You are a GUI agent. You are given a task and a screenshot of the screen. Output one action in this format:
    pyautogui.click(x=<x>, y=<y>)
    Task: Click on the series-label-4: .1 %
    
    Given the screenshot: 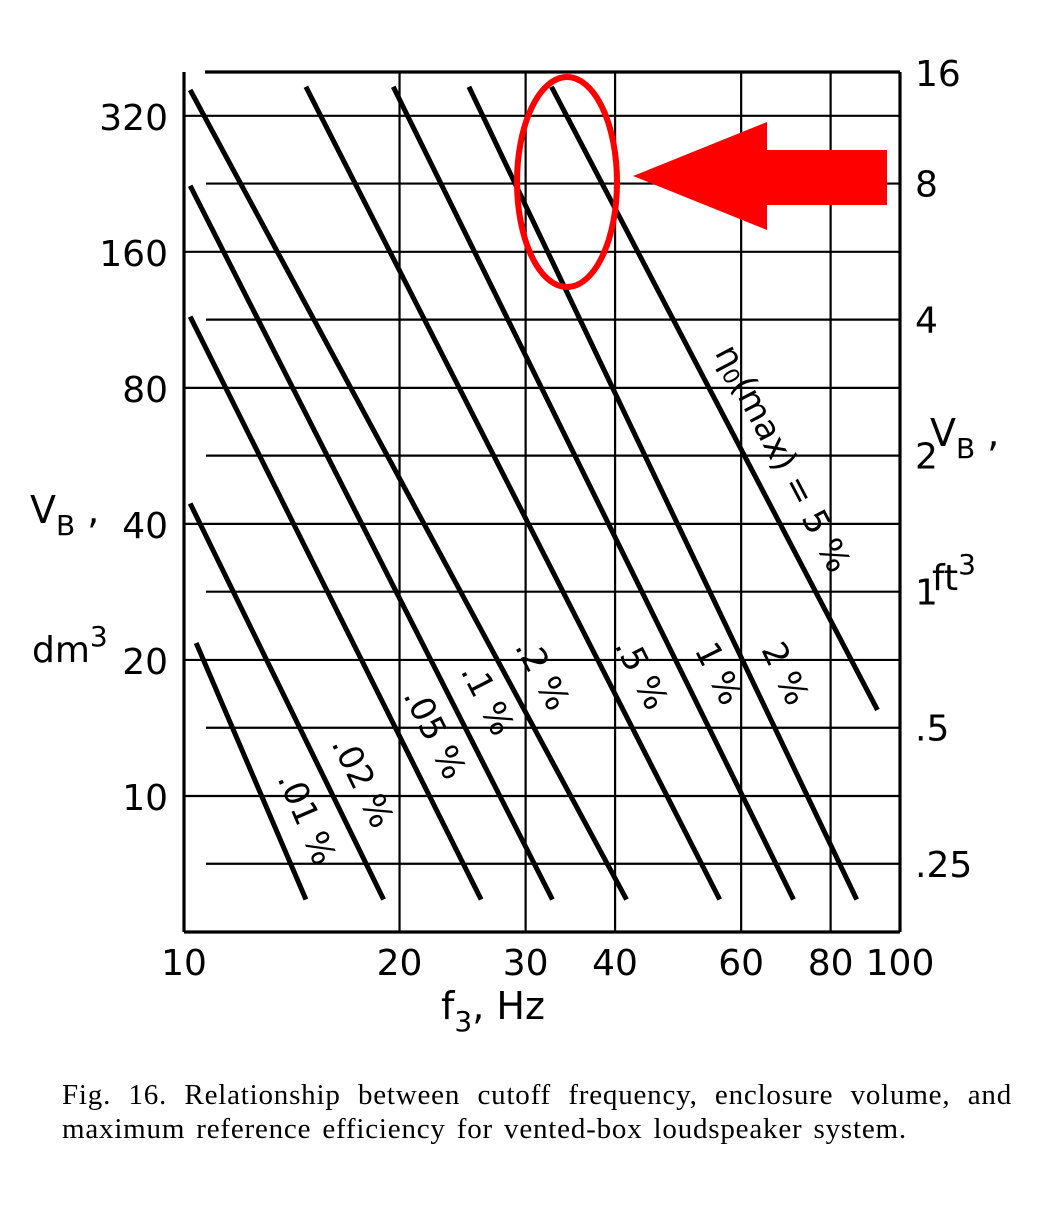 What is the action you would take?
    pyautogui.click(x=488, y=699)
    